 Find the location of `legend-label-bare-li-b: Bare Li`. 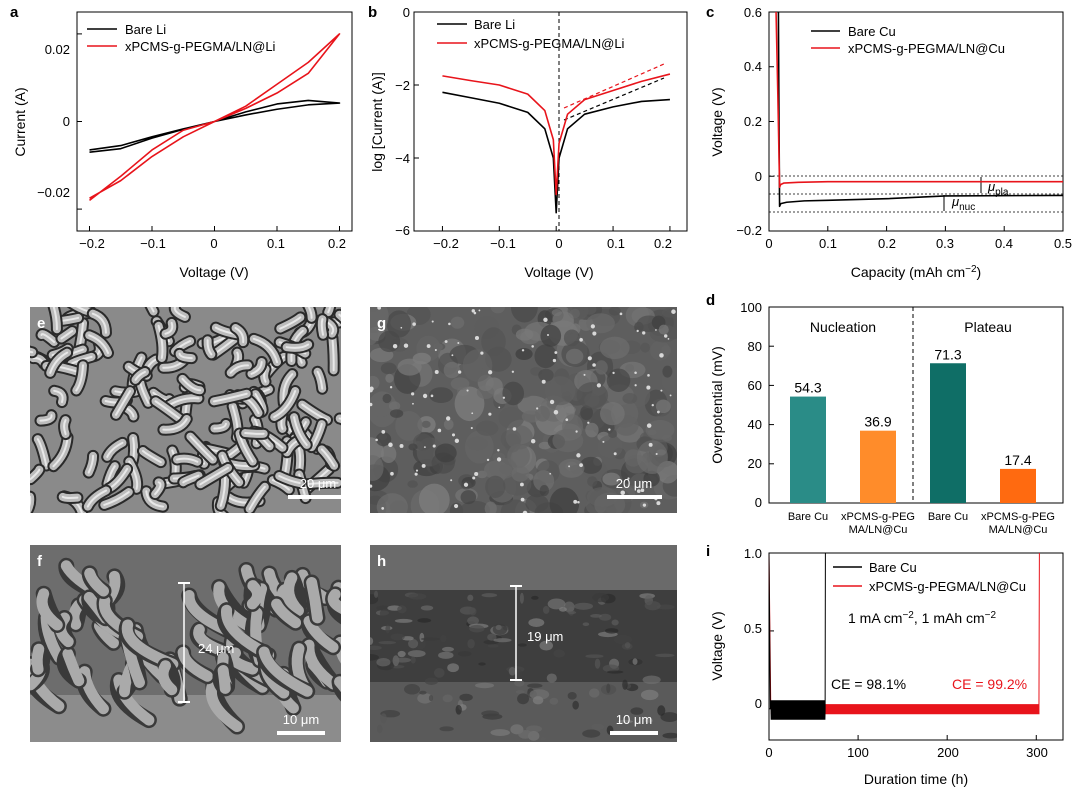

legend-label-bare-li-b: Bare Li is located at coordinates (494, 24).